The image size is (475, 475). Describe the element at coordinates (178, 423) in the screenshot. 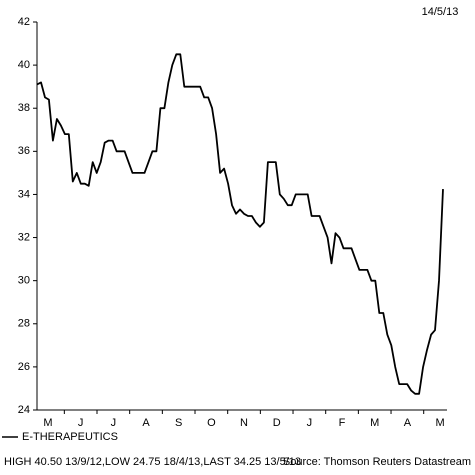

I see `x-tick-label: S` at that location.